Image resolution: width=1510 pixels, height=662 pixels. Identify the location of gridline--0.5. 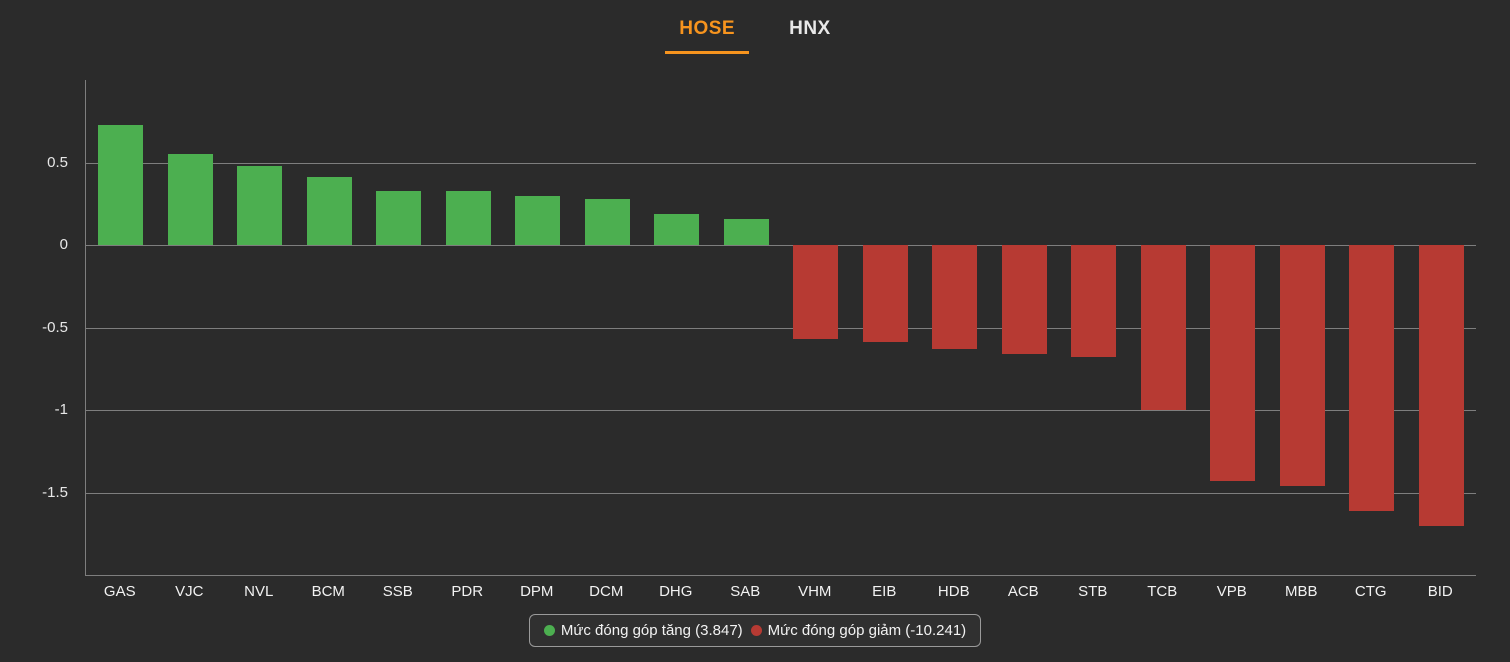
(781, 328).